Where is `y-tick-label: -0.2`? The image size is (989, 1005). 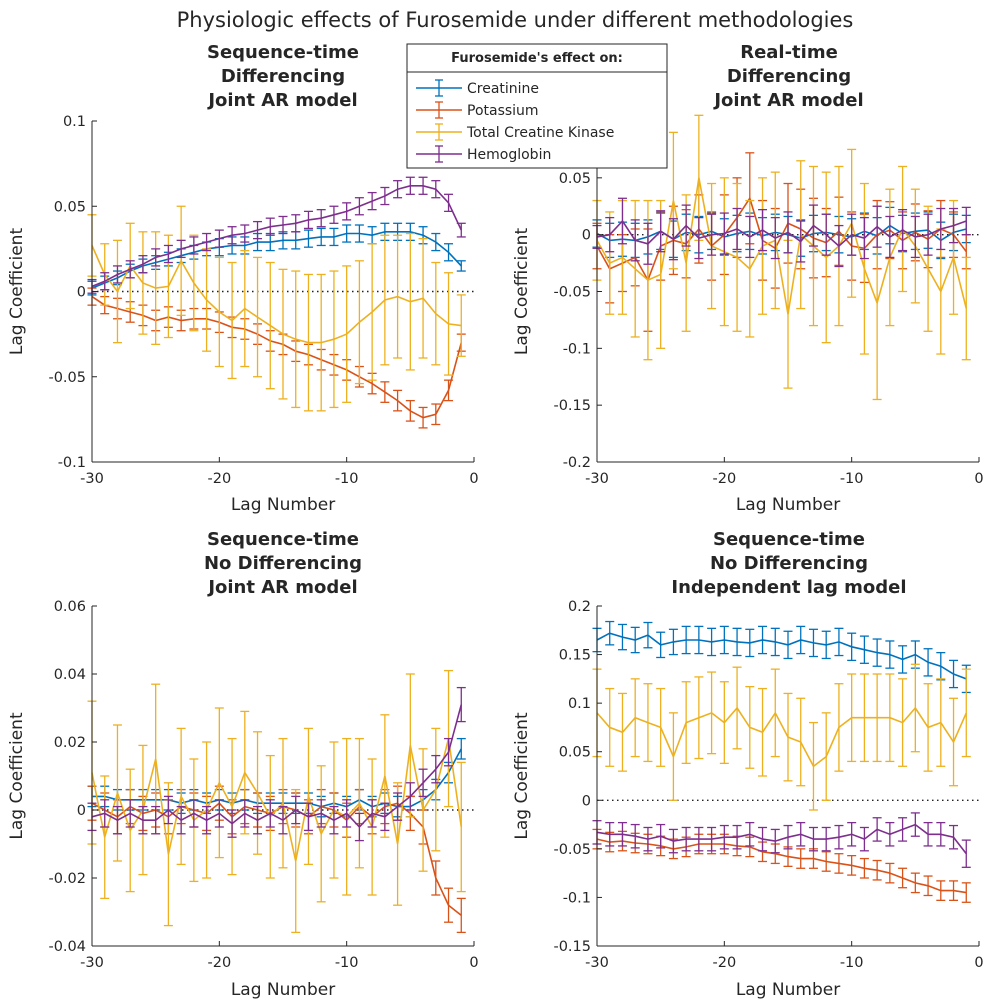
y-tick-label: -0.2 is located at coordinates (577, 463).